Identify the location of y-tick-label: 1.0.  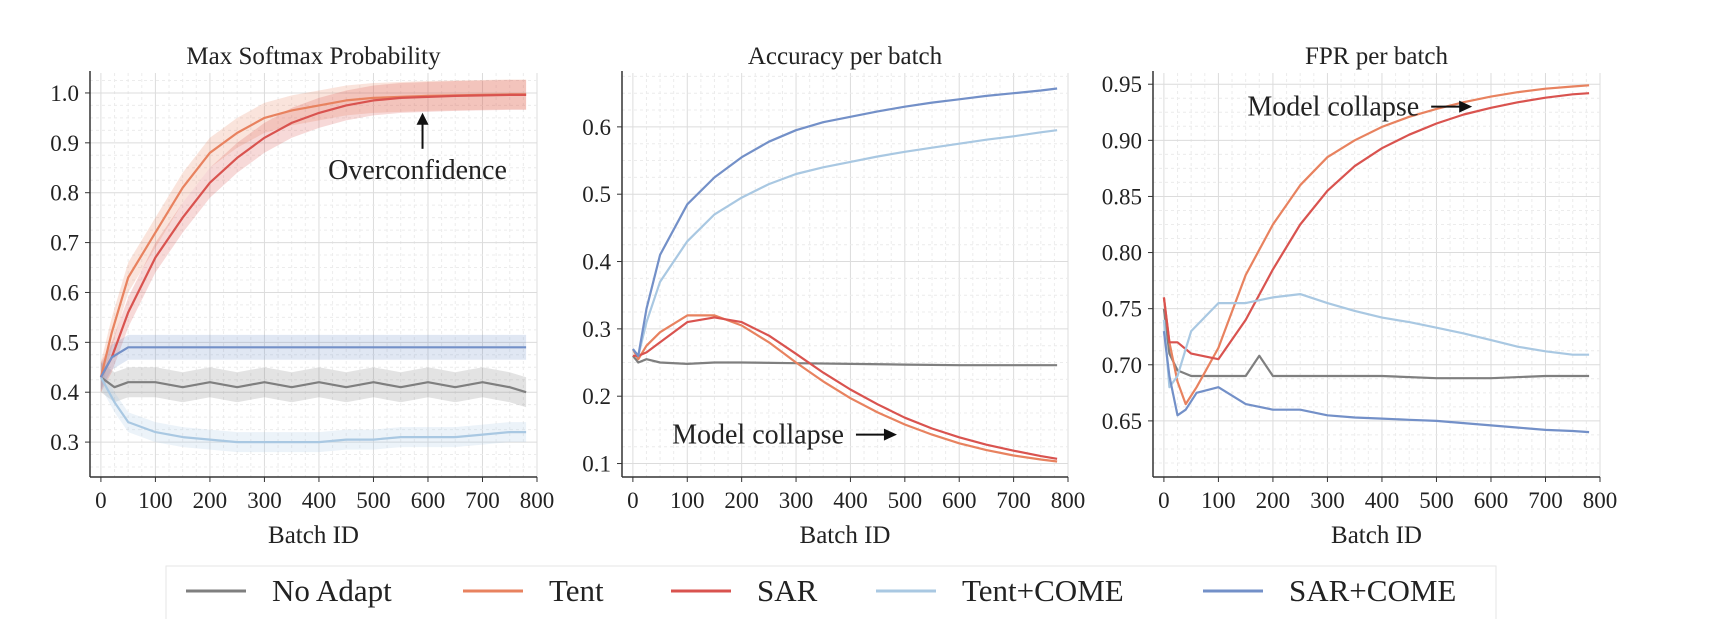
(64, 93).